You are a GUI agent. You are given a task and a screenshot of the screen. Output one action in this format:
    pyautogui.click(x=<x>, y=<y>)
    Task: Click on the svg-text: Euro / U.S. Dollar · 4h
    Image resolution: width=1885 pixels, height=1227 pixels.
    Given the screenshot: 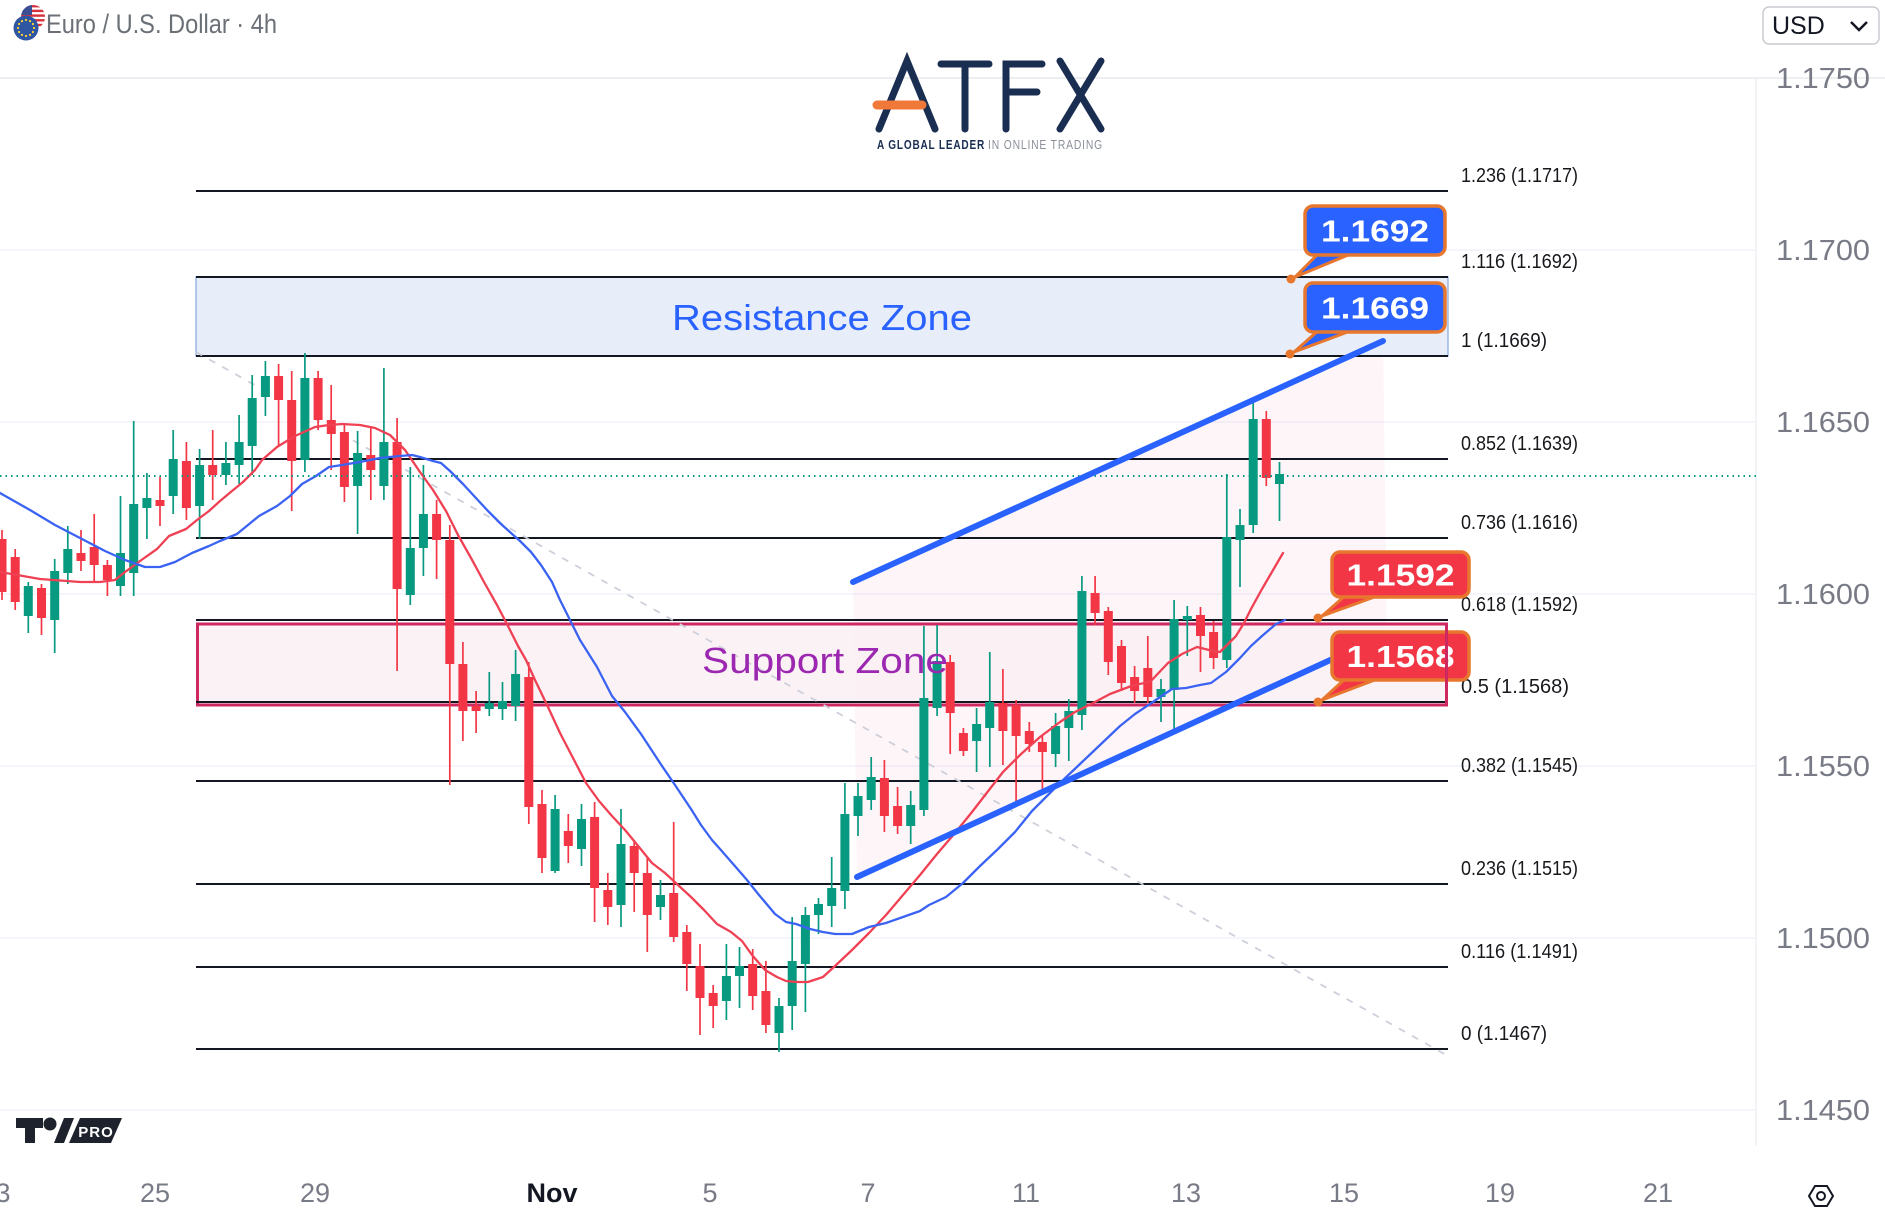 What is the action you would take?
    pyautogui.click(x=161, y=24)
    